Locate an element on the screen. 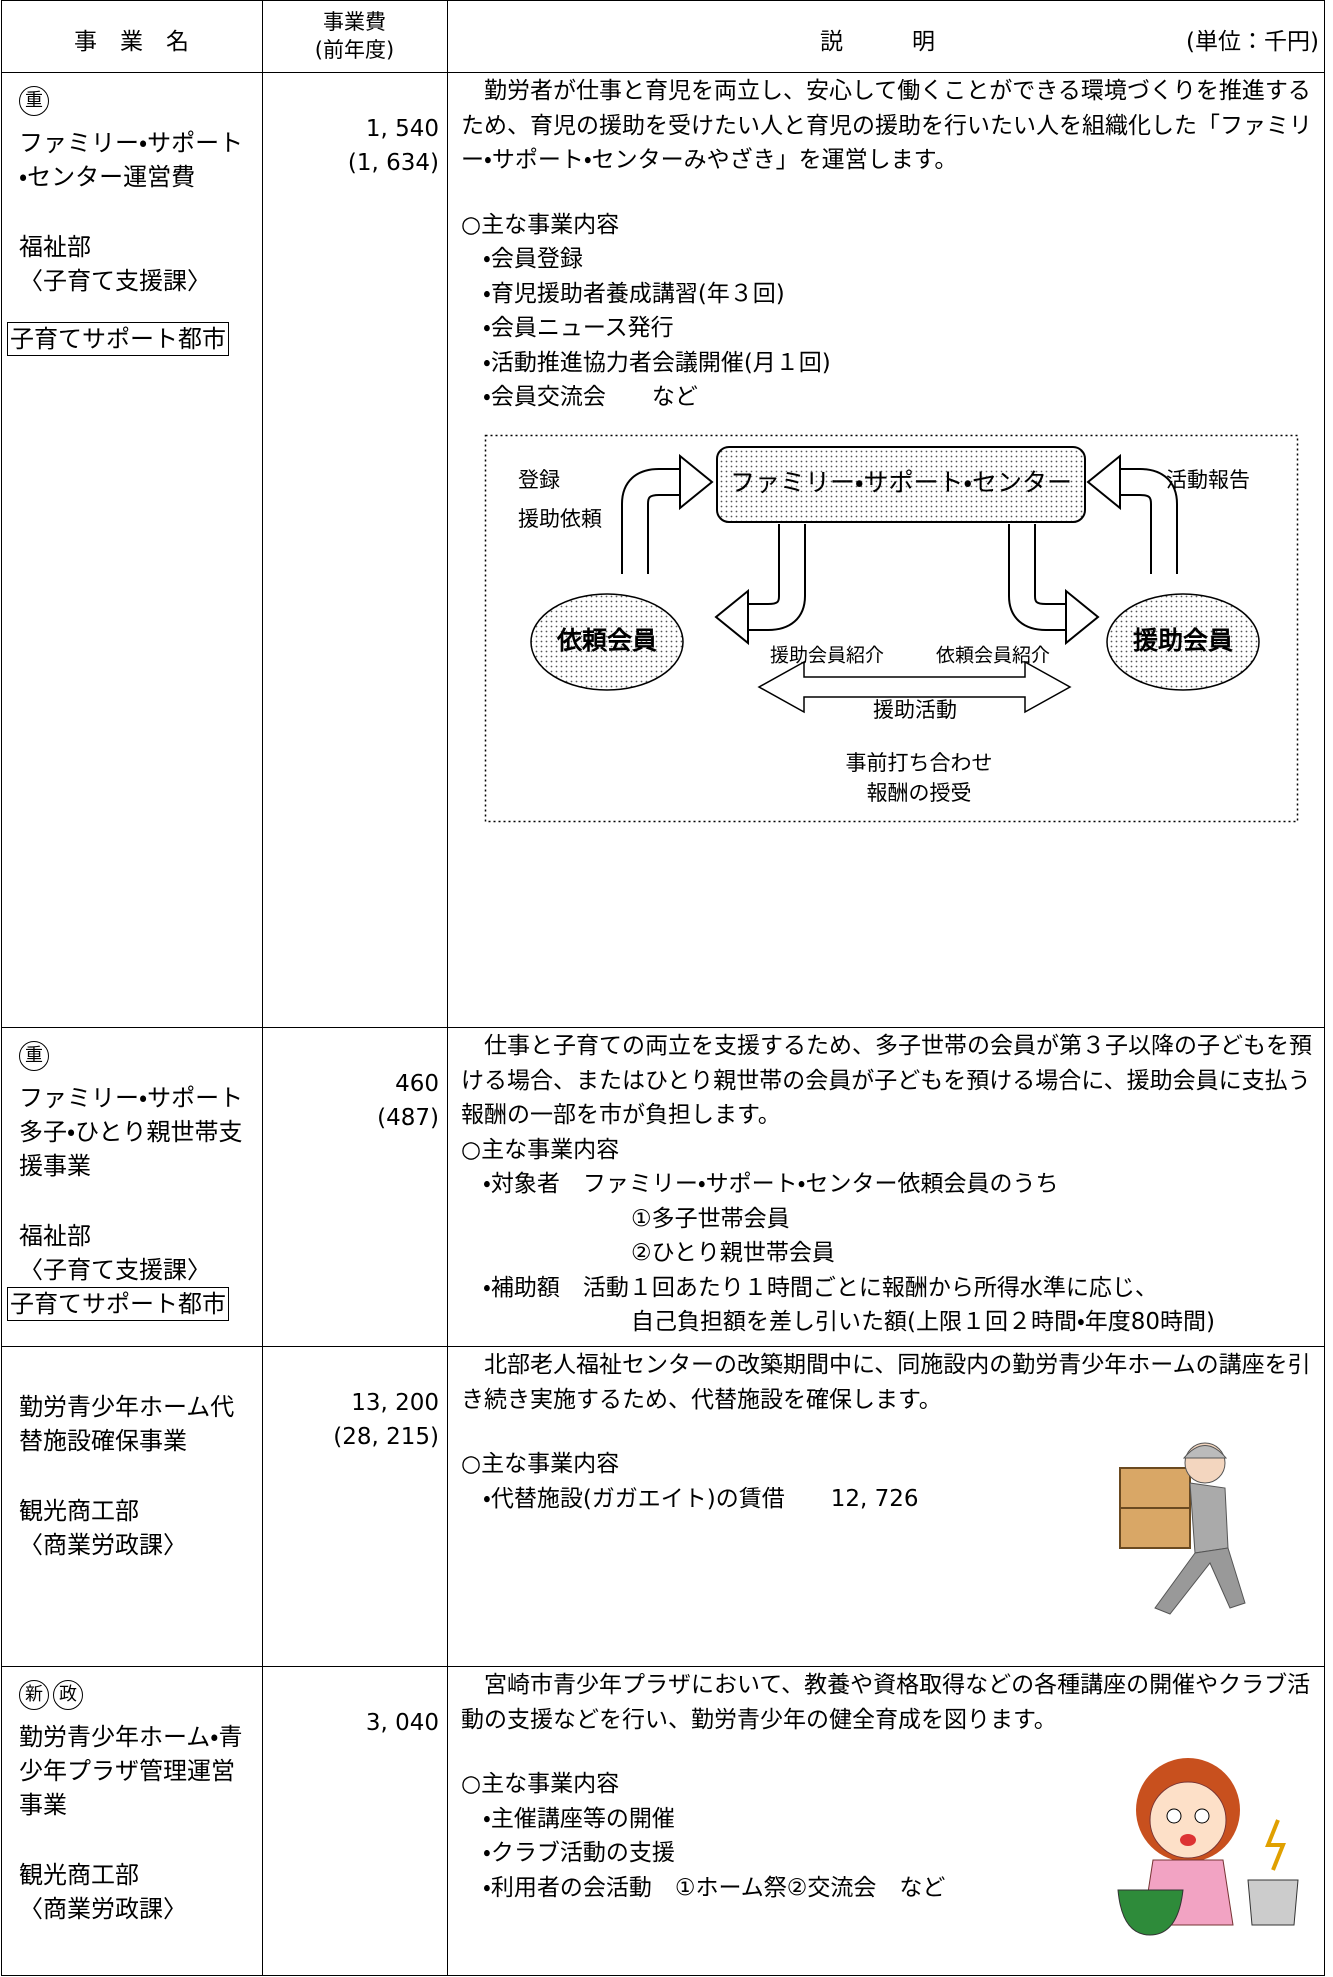 Image resolution: width=1333 pixels, height=1977 pixels. item: ・主催講座等の開催 is located at coordinates (579, 1818).